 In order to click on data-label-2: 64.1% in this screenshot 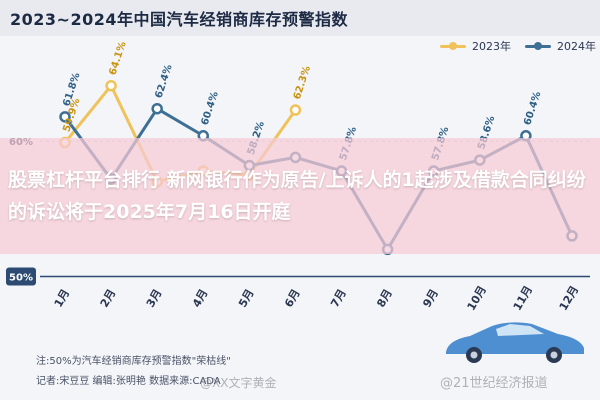, I will do `click(117, 58)`.